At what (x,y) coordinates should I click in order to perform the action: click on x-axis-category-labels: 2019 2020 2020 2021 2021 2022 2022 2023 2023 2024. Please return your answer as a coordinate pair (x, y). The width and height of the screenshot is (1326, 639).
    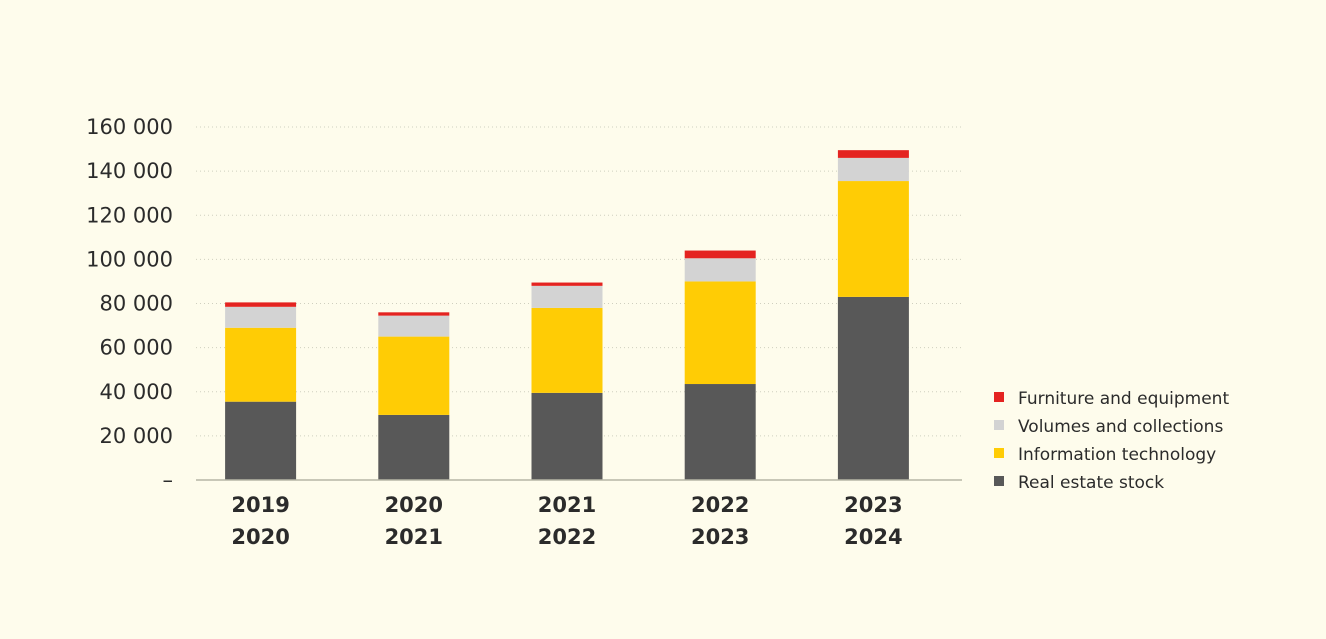
    Looking at the image, I should click on (566, 521).